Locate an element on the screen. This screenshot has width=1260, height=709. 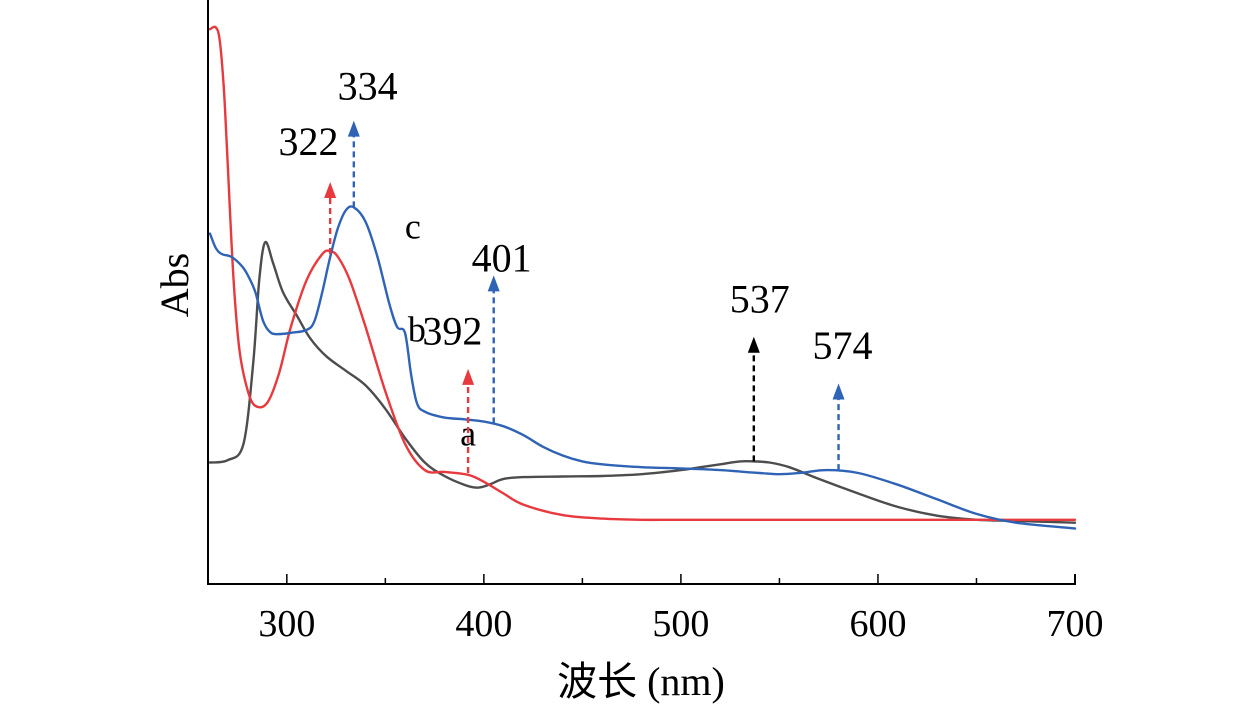
curve-label-c: c is located at coordinates (413, 226).